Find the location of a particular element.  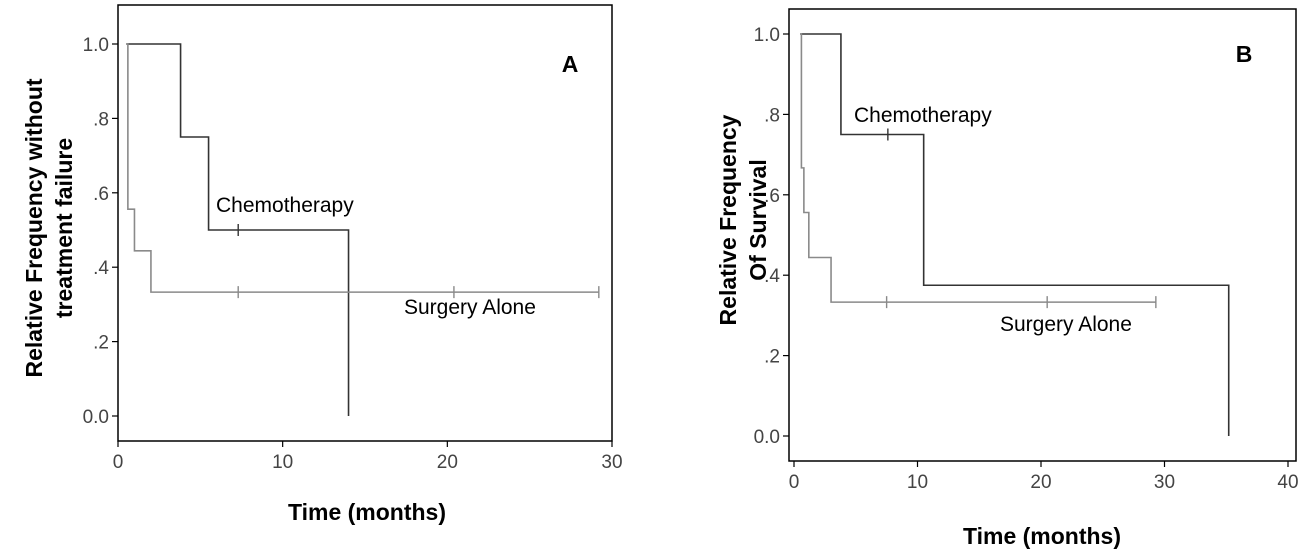

panel-b-series-label-chemotherapy: Chemotherapy is located at coordinates (923, 115).